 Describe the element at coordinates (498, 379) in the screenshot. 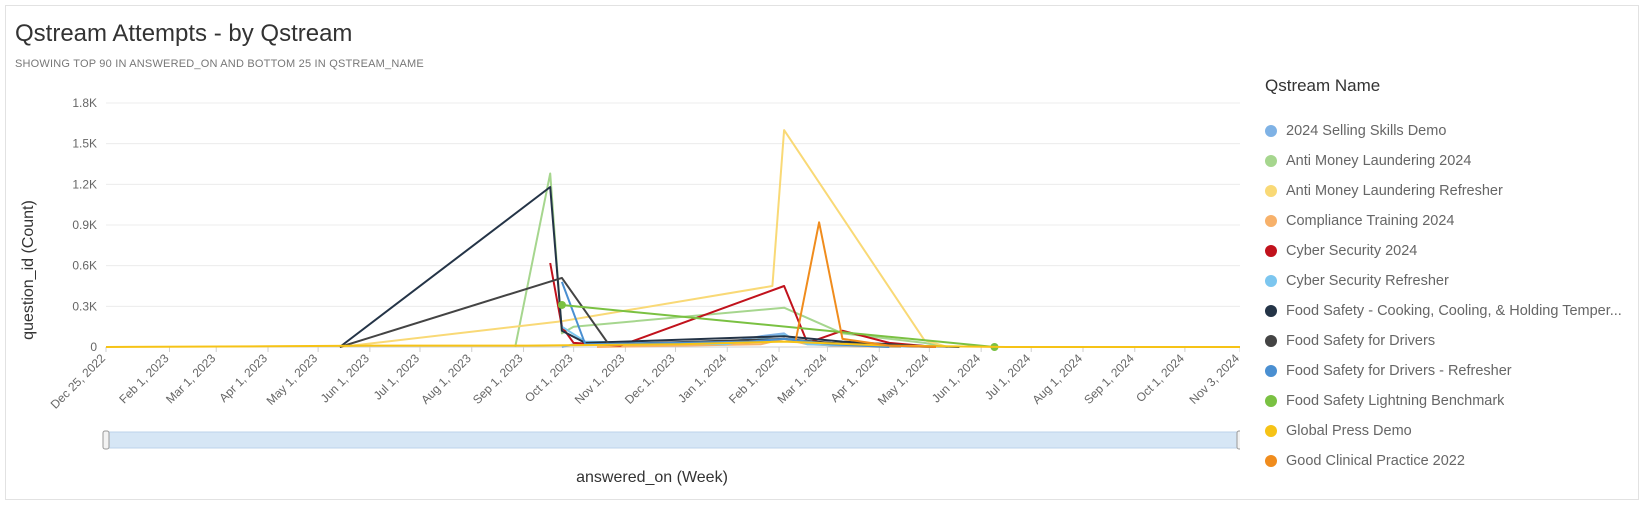

I see `x-tick-label: Sep 1, 2023` at that location.